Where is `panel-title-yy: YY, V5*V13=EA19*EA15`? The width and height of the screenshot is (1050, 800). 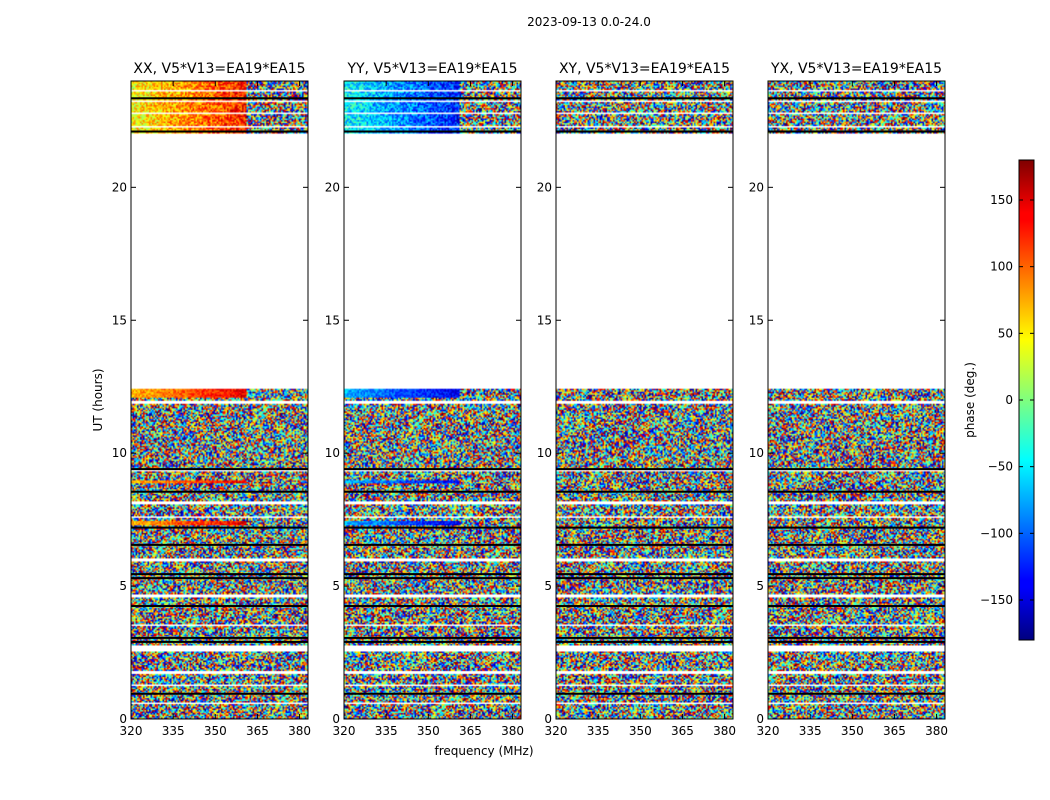
panel-title-yy: YY, V5*V13=EA19*EA15 is located at coordinates (431, 69).